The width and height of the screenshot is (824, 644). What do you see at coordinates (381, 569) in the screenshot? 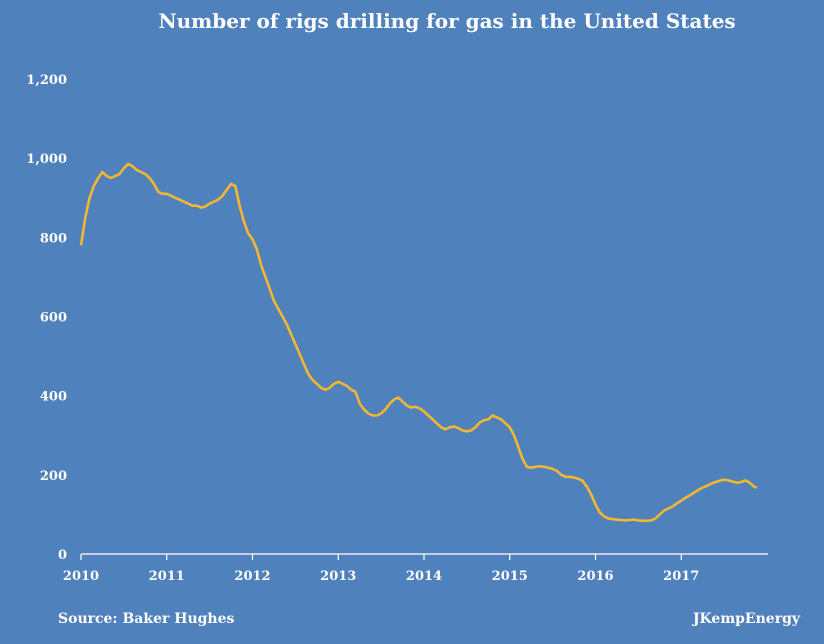
I see `x-axis-ticks: 2010 2011 2012 2013 2014 2015 2016 2017` at bounding box center [381, 569].